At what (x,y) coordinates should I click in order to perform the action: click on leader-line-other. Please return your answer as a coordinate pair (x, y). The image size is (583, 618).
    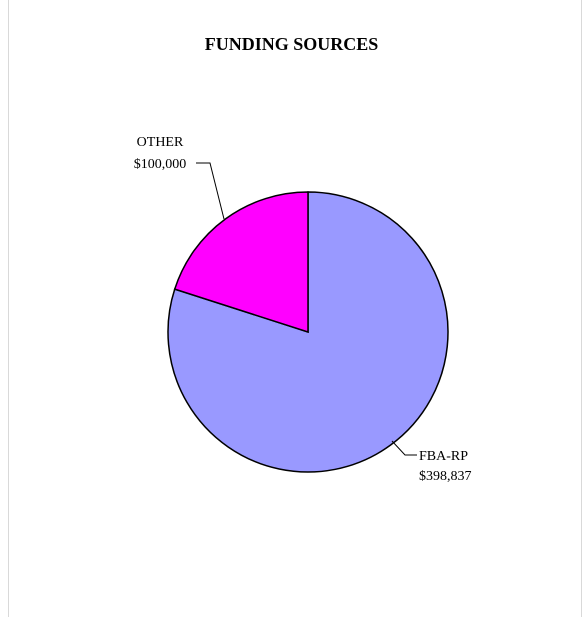
    Looking at the image, I should click on (210, 191).